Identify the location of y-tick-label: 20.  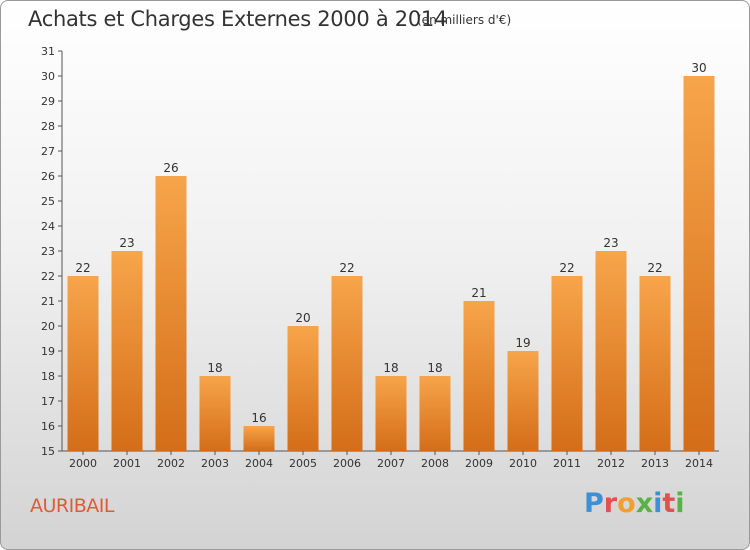
(48, 326).